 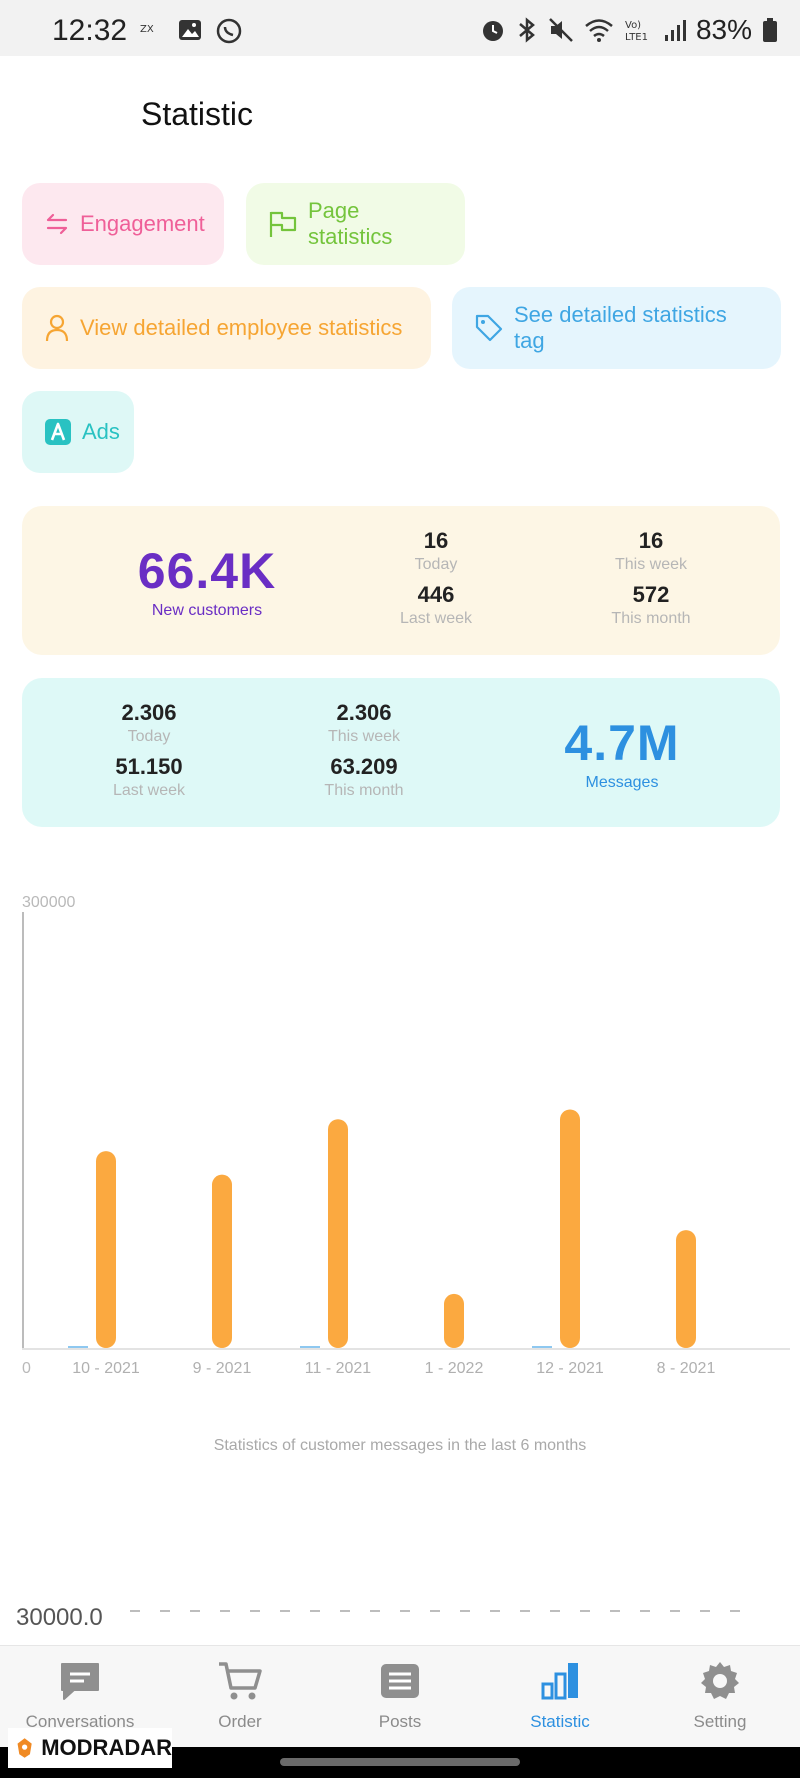 What do you see at coordinates (364, 776) in the screenshot?
I see `messages-this-month: 63.209 This month` at bounding box center [364, 776].